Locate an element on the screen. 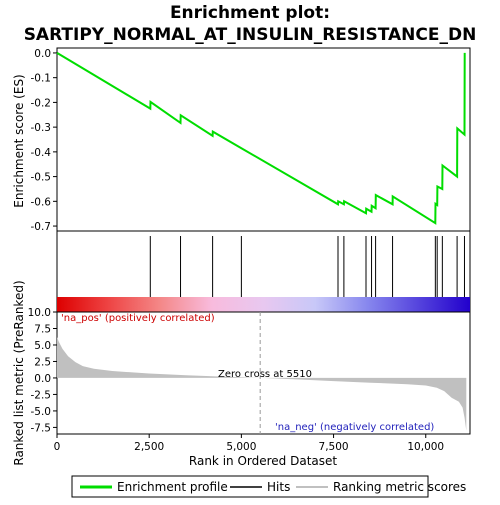 Image resolution: width=500 pixels, height=505 pixels. metric-y-axis: 10.0 7.5 5.0 2.5 0.0 -2.5 -5.0 -7.5 is located at coordinates (42, 370).